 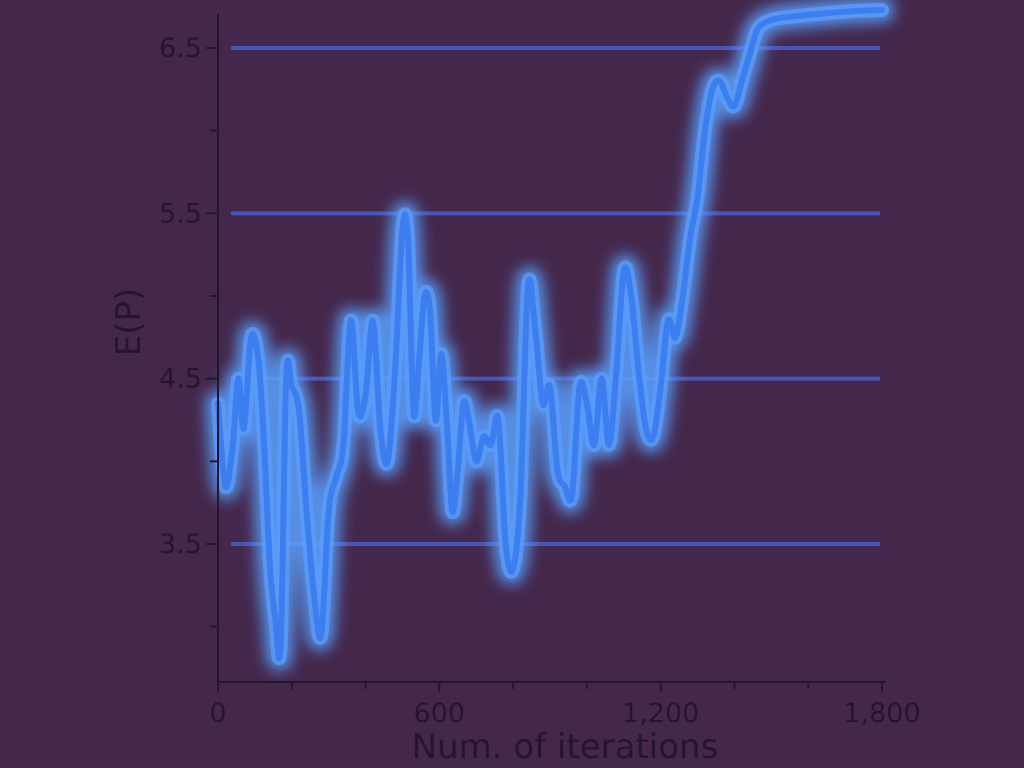 I want to click on y-tick-label: 3.5, so click(x=180, y=544).